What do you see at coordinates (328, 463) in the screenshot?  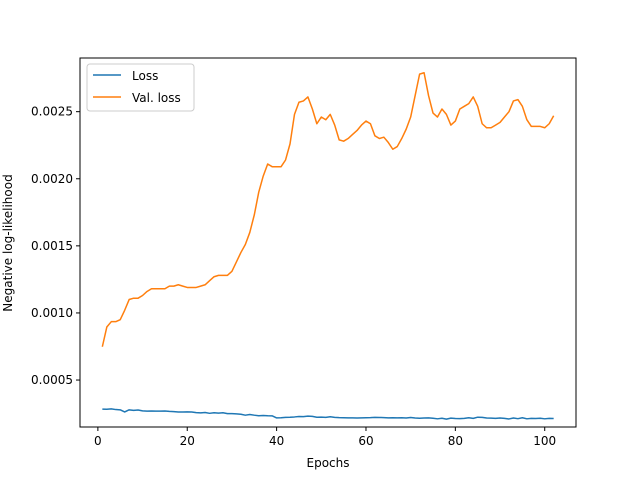 I see `x-axis-label: Epochs` at bounding box center [328, 463].